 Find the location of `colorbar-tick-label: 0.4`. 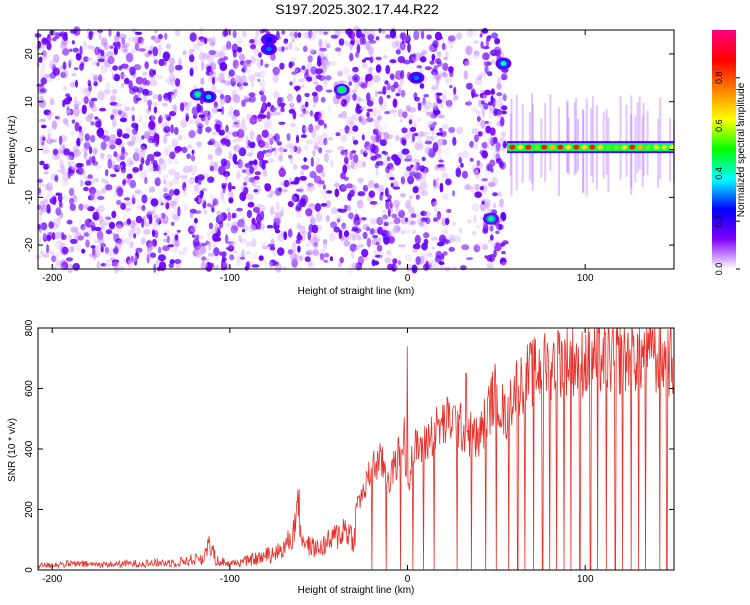

colorbar-tick-label: 0.4 is located at coordinates (719, 173).